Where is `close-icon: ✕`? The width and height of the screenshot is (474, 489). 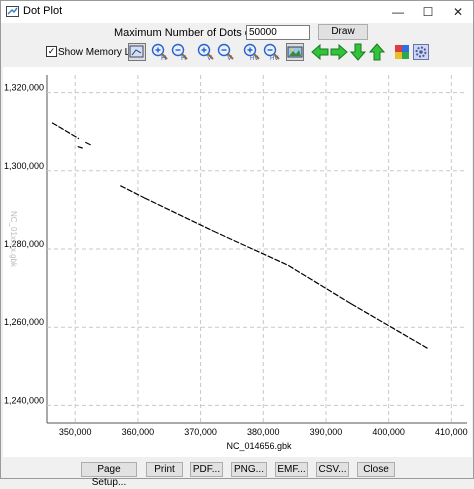
close-icon: ✕ is located at coordinates (458, 12).